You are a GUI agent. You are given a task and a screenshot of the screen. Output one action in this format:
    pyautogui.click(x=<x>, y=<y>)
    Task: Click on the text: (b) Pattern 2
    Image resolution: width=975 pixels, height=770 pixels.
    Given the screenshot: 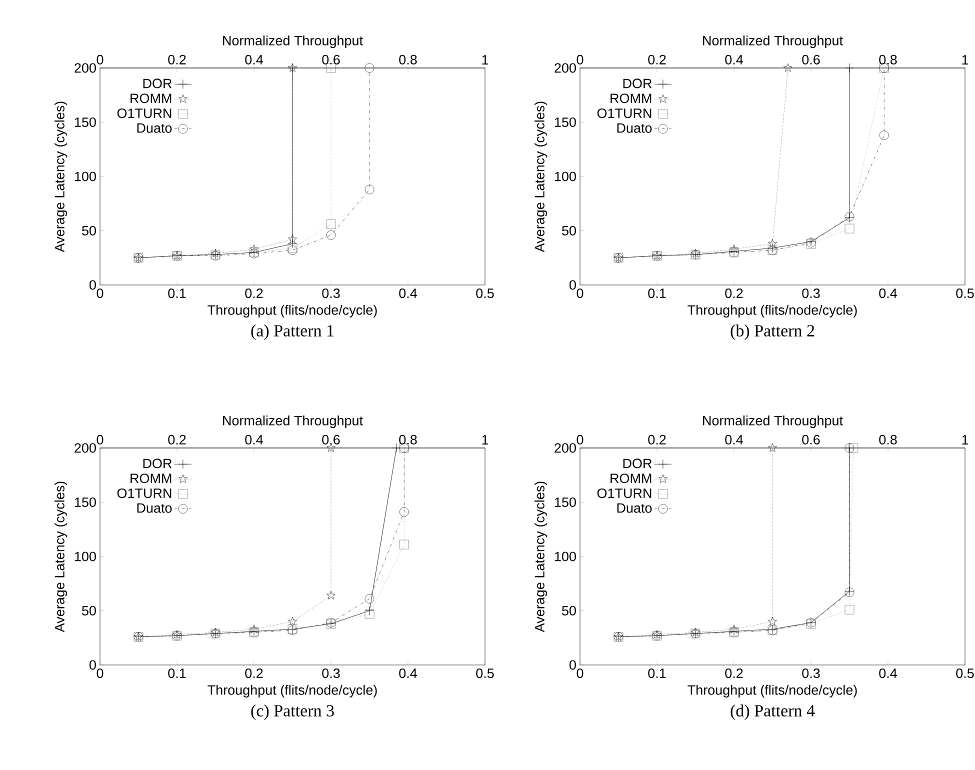 What is the action you would take?
    pyautogui.click(x=772, y=332)
    